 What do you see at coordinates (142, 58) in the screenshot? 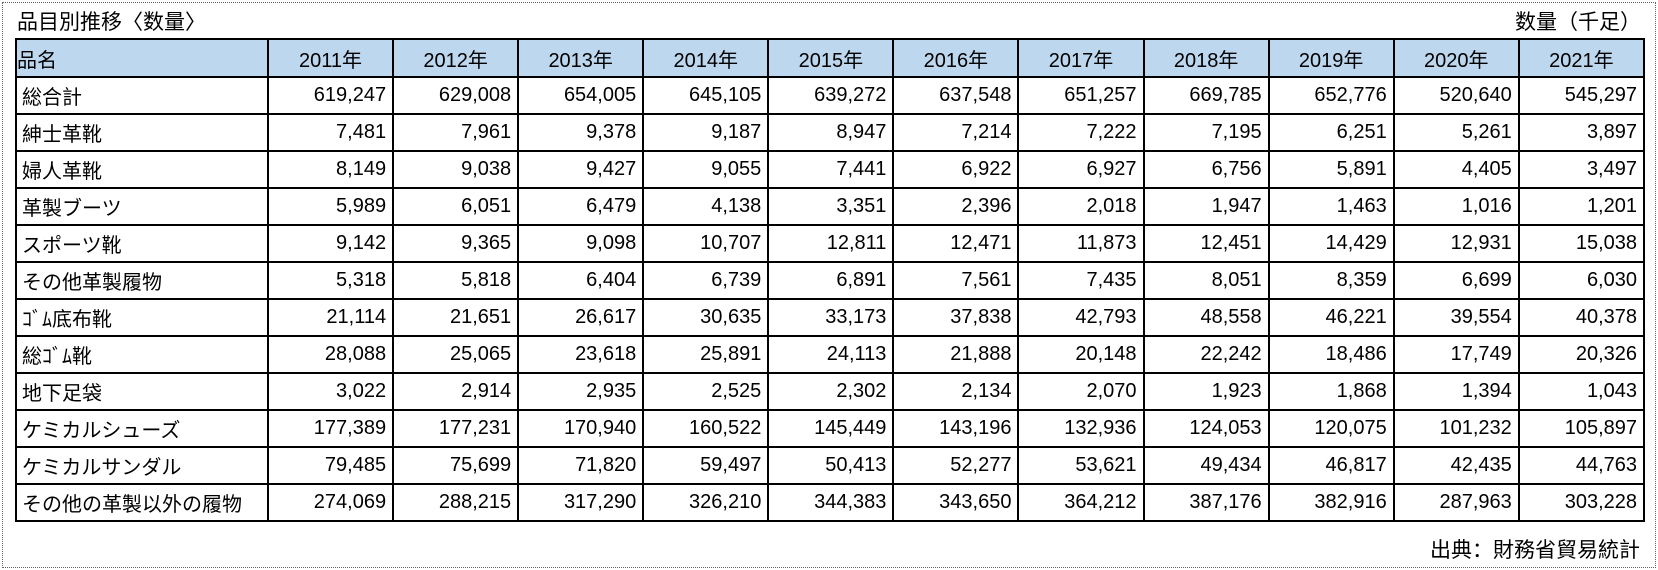
I see `name-column-header: 品名` at bounding box center [142, 58].